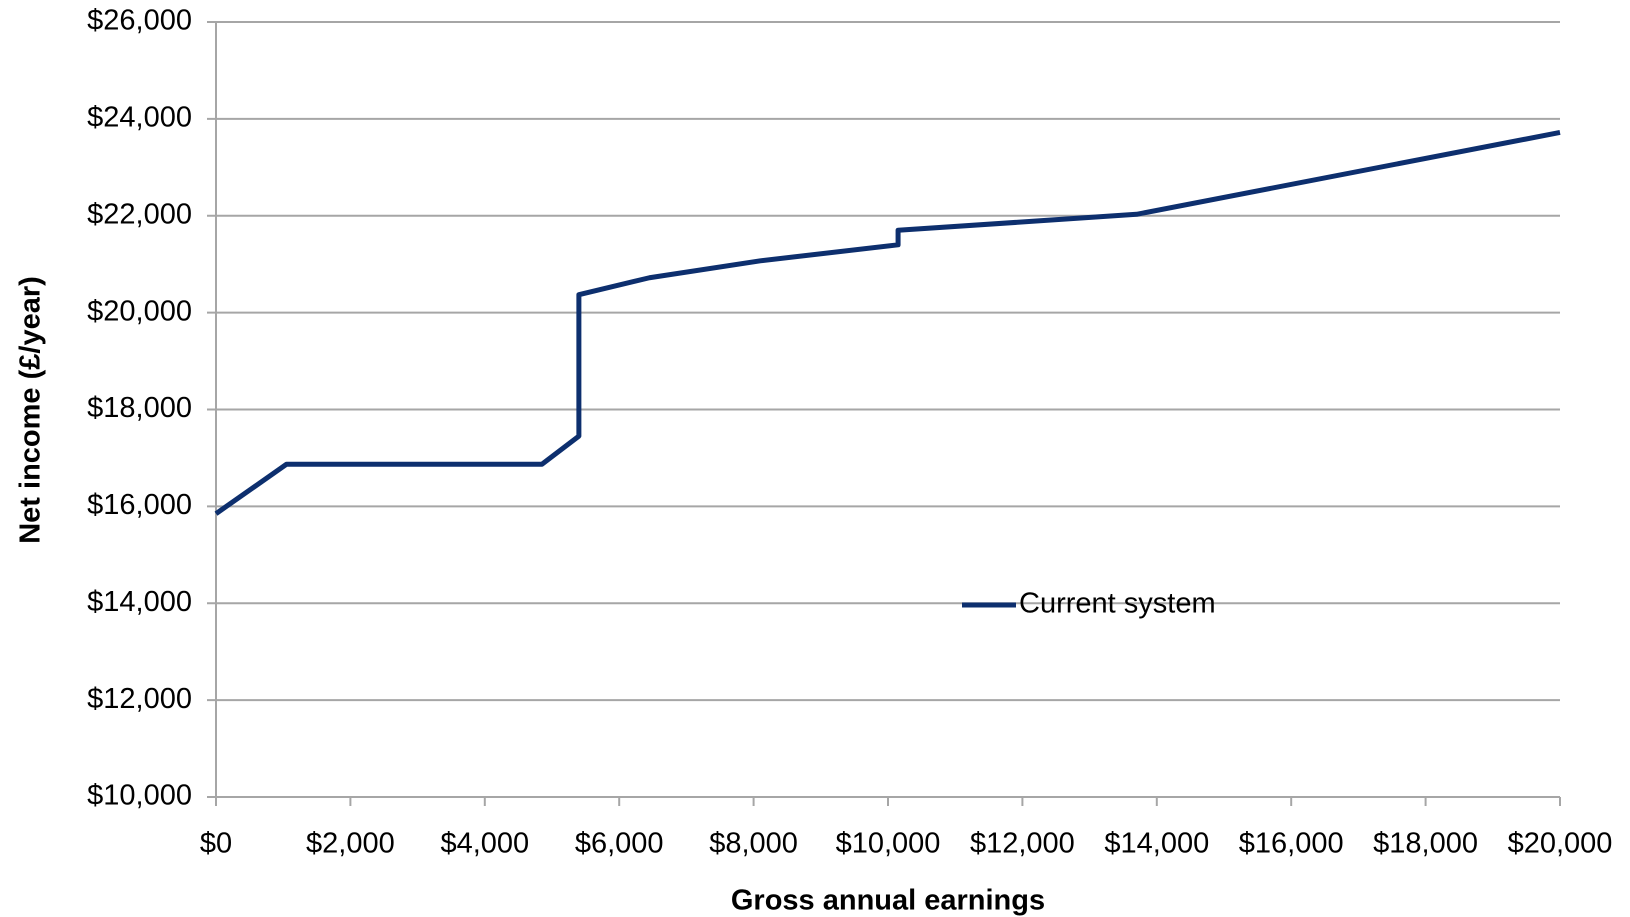  I want to click on y-tick-label: $18,000, so click(139, 408).